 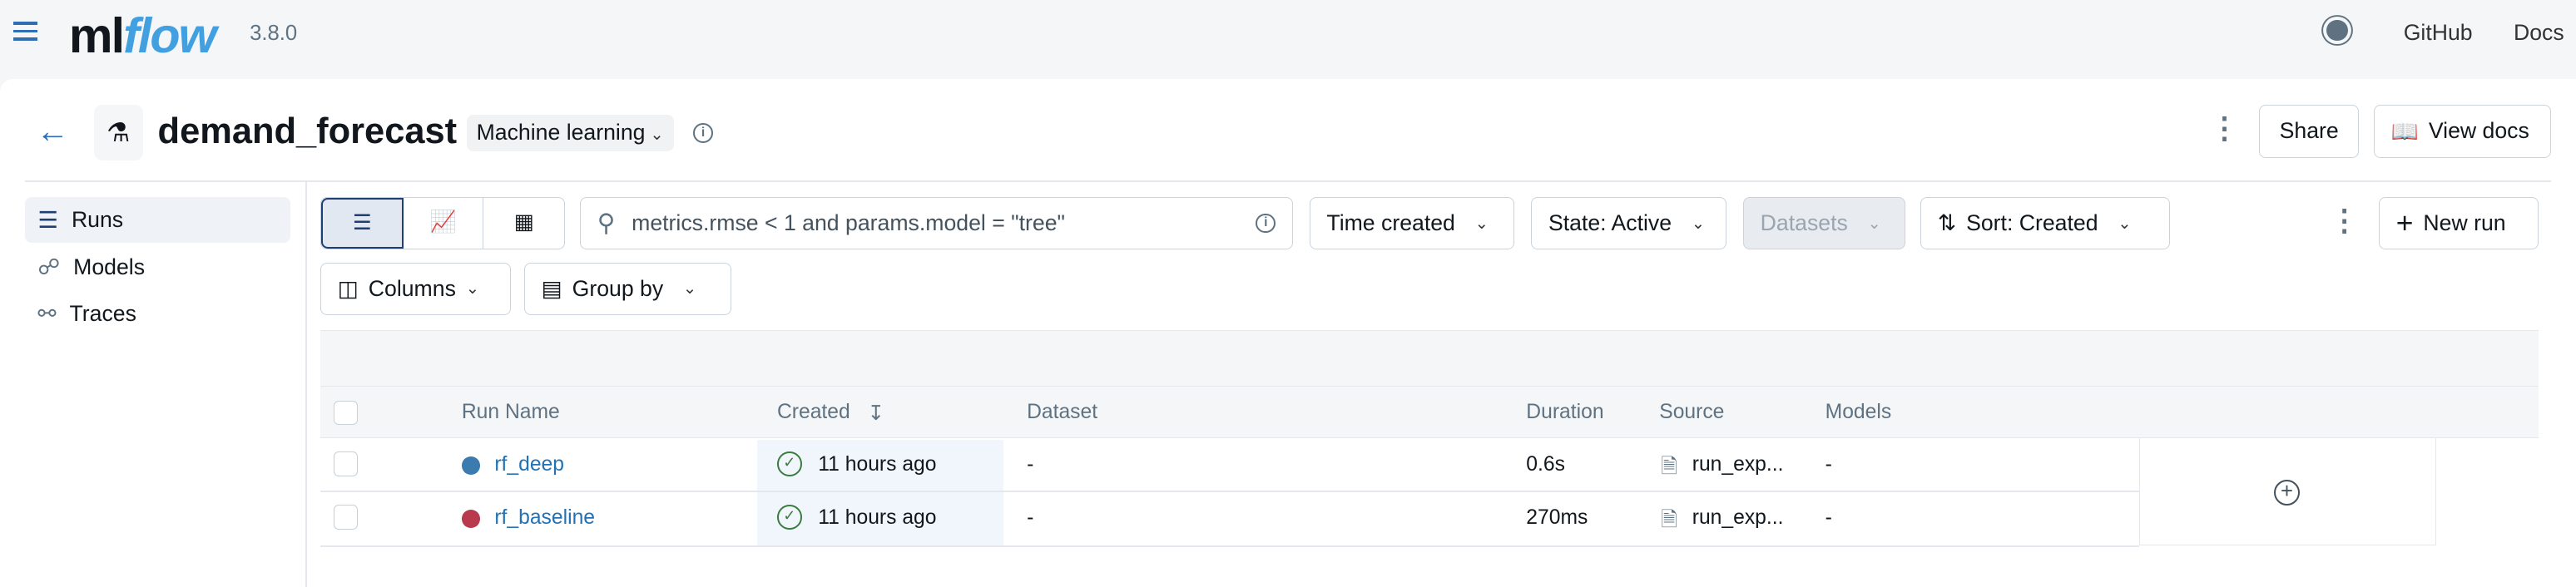 I want to click on state-dropdown: State: Active ⌄, so click(x=1629, y=223).